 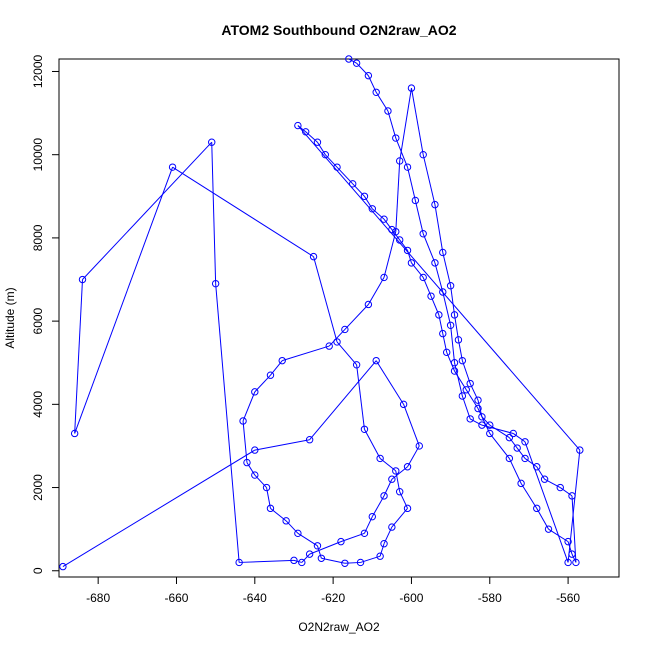 I want to click on x-tick-label: -680, so click(x=98, y=598).